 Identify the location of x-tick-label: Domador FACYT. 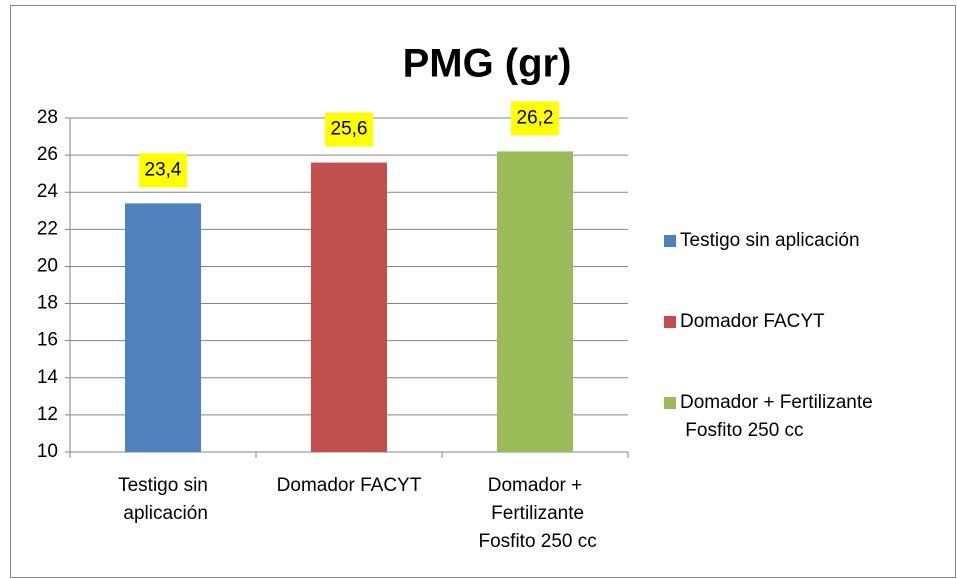
(349, 485).